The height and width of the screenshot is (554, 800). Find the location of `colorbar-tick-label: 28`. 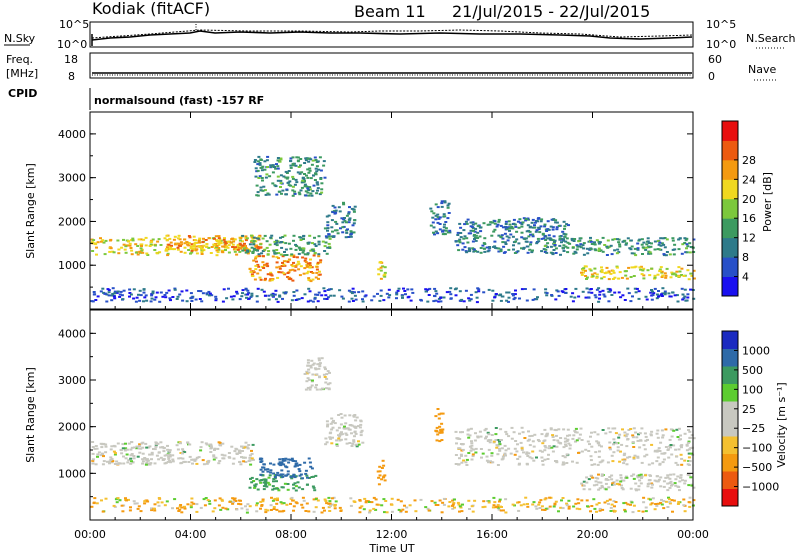

colorbar-tick-label: 28 is located at coordinates (749, 160).